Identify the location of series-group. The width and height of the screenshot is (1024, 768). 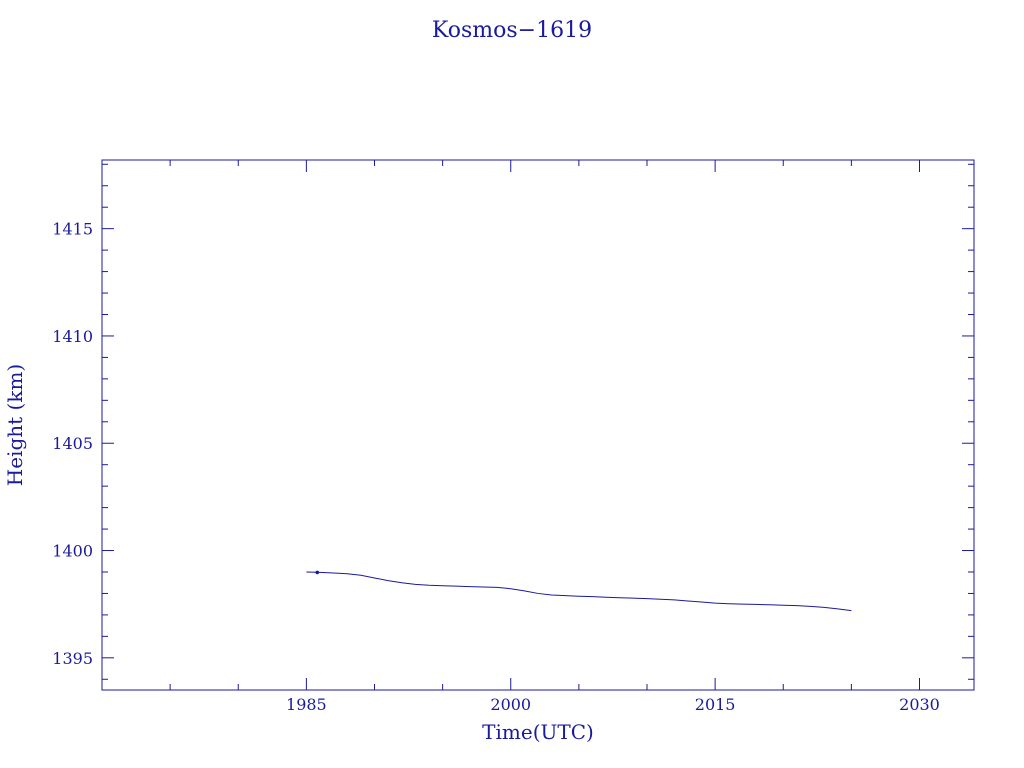
(579, 591).